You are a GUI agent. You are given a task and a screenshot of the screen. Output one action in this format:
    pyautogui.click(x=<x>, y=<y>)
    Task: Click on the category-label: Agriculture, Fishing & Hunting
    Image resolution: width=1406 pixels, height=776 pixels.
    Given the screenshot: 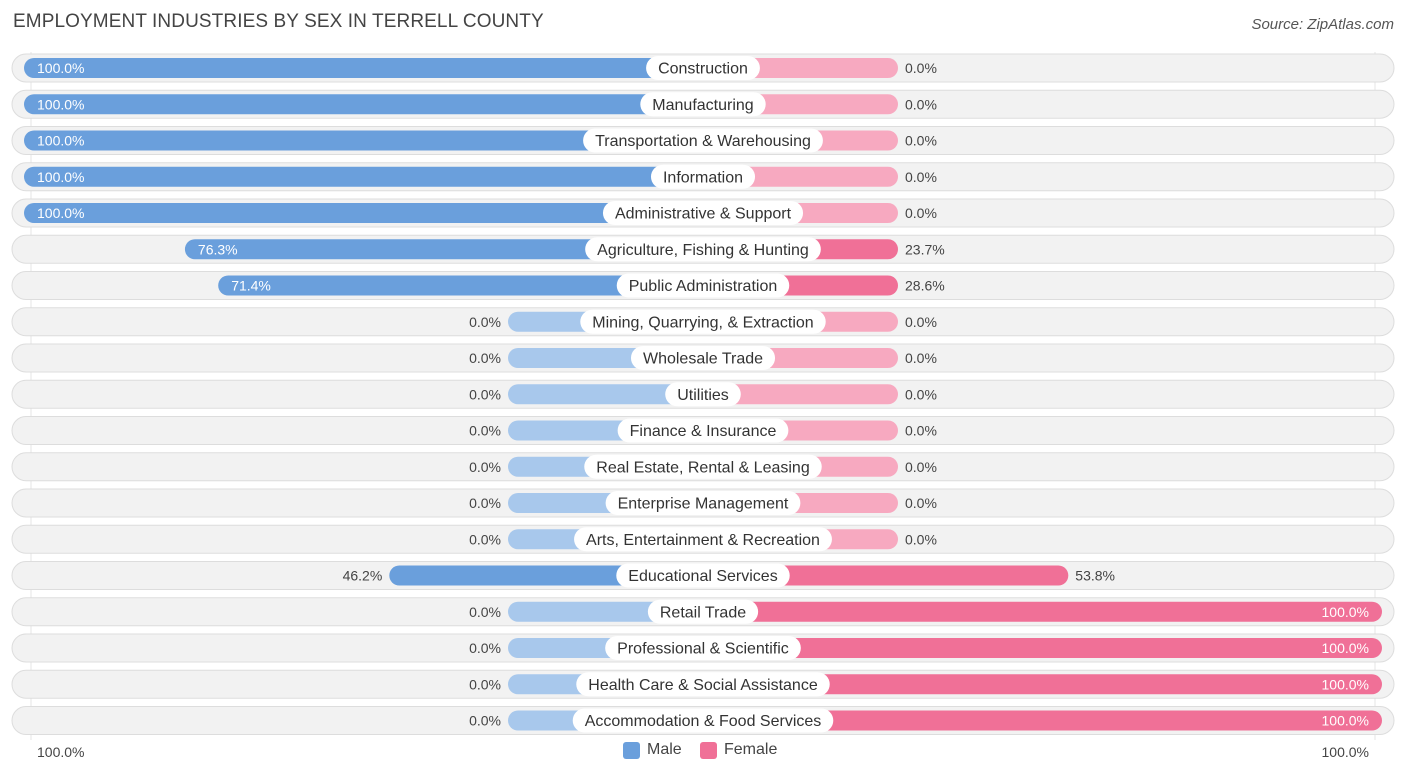 What is the action you would take?
    pyautogui.click(x=703, y=250)
    